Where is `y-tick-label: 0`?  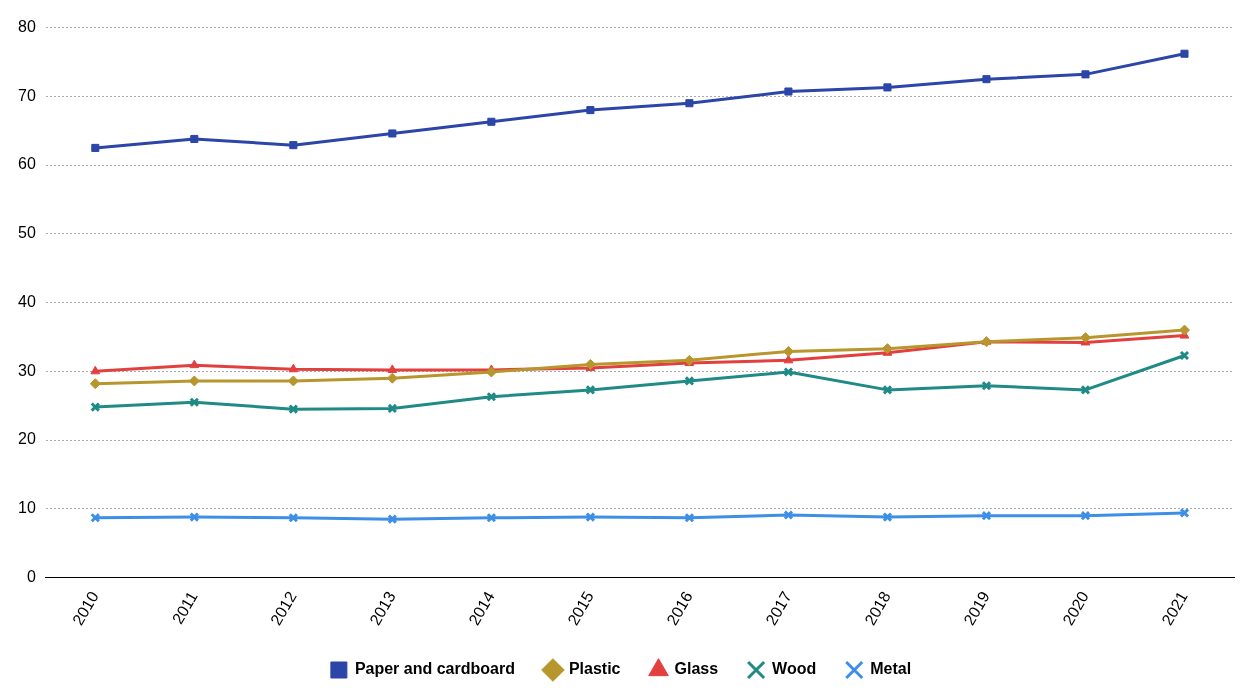
y-tick-label: 0 is located at coordinates (31, 576).